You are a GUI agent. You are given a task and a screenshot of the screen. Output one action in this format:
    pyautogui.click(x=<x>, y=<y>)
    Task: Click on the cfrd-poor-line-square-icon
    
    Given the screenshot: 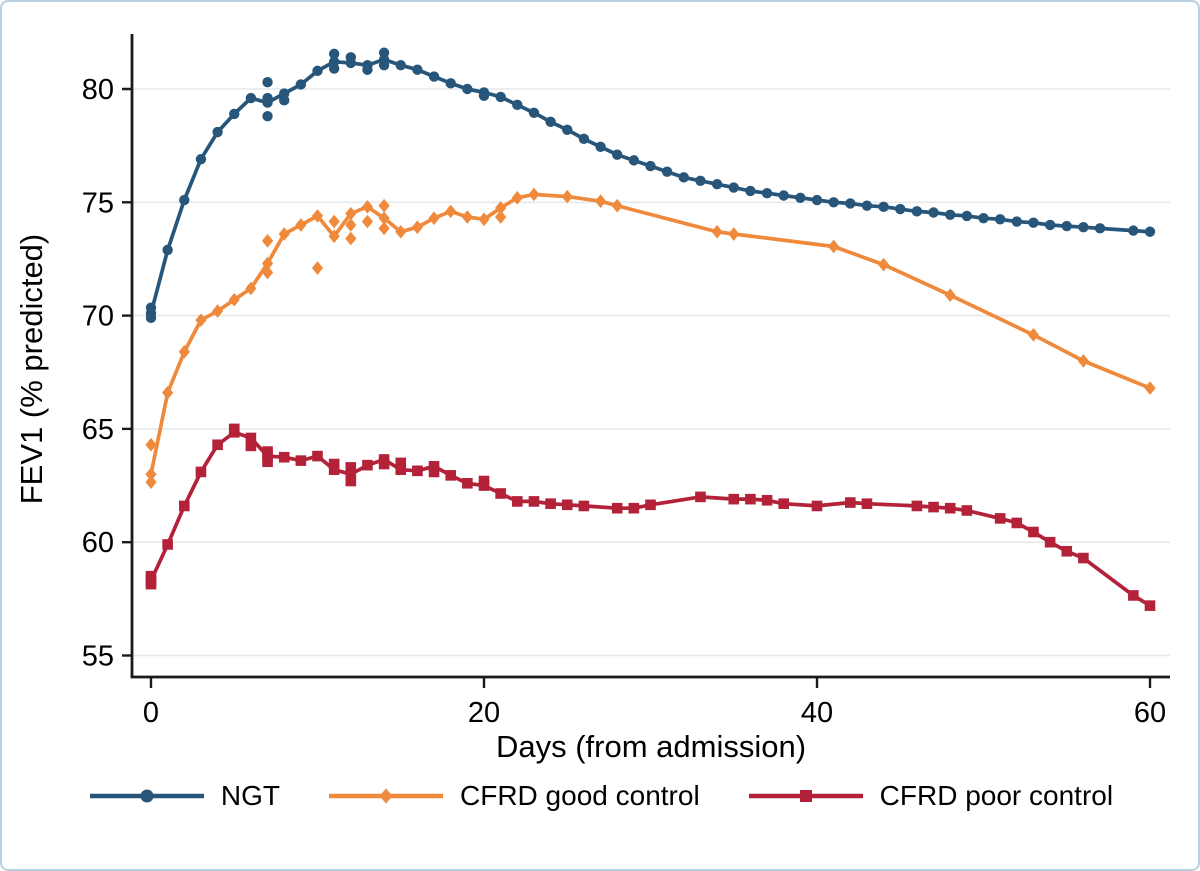 What is the action you would take?
    pyautogui.click(x=805, y=796)
    